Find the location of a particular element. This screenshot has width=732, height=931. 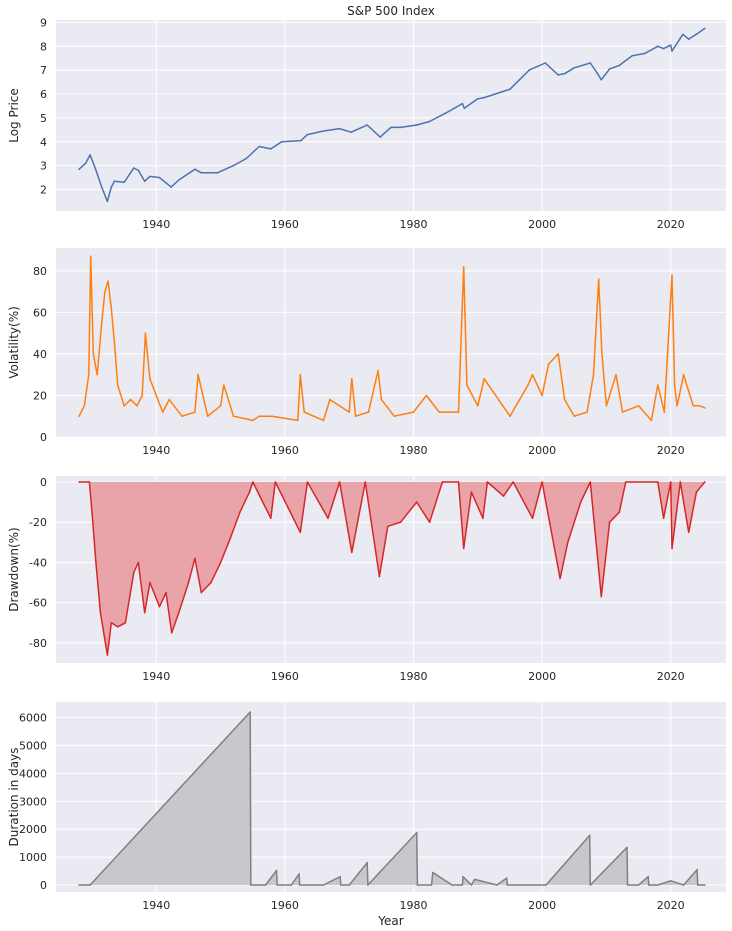

x-tick-label: 2020 is located at coordinates (671, 224).